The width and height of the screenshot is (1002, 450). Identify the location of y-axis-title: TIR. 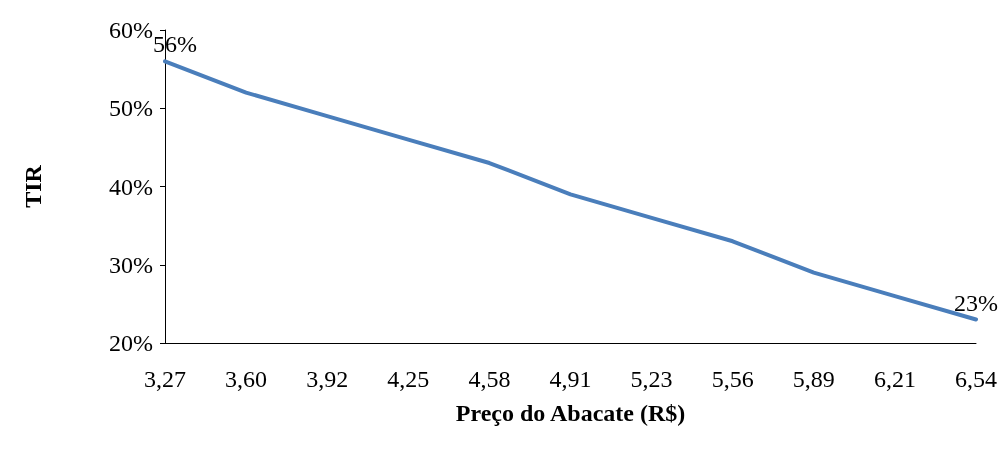
(33, 186).